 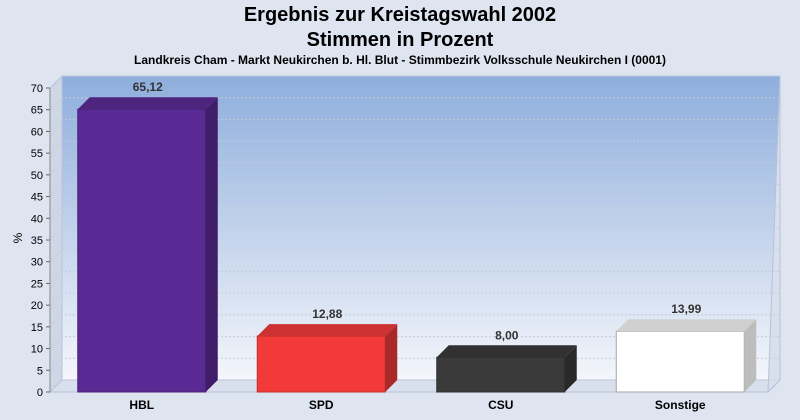 I want to click on chart-title: Ergebnis zur Kreistagswahl 2002, so click(x=400, y=15).